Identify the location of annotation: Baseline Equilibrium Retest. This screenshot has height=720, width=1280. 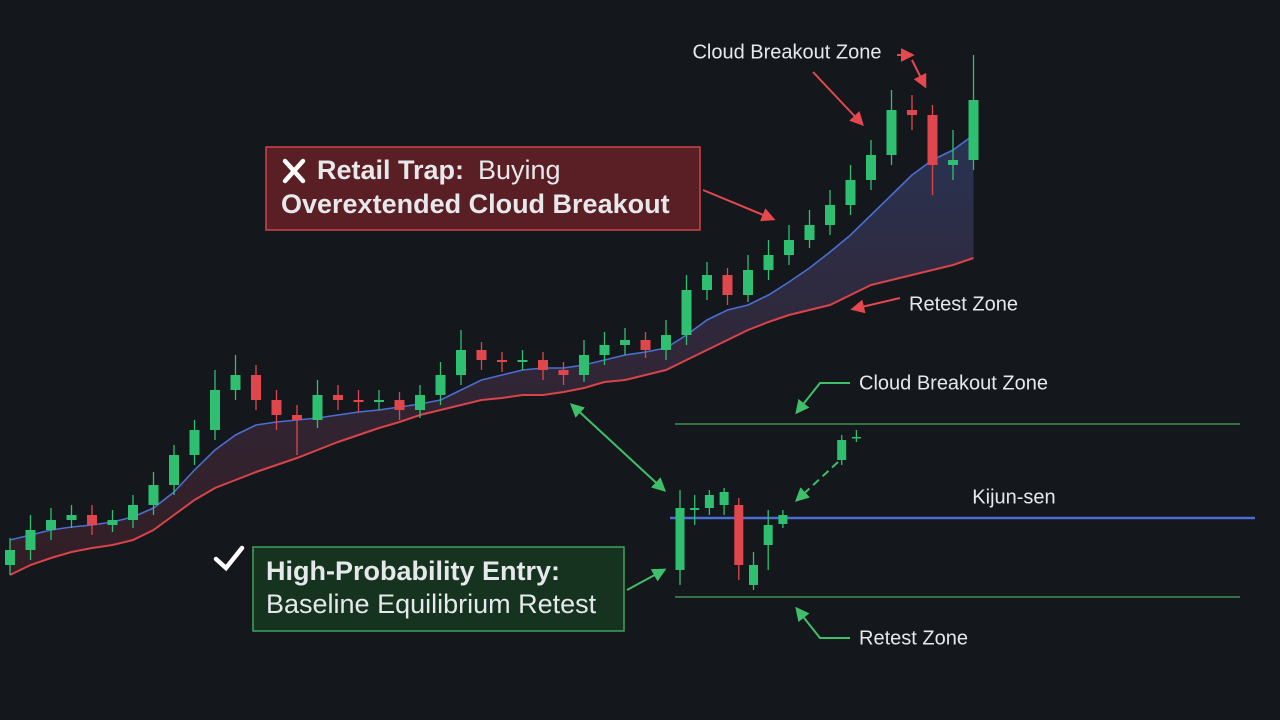
(431, 604).